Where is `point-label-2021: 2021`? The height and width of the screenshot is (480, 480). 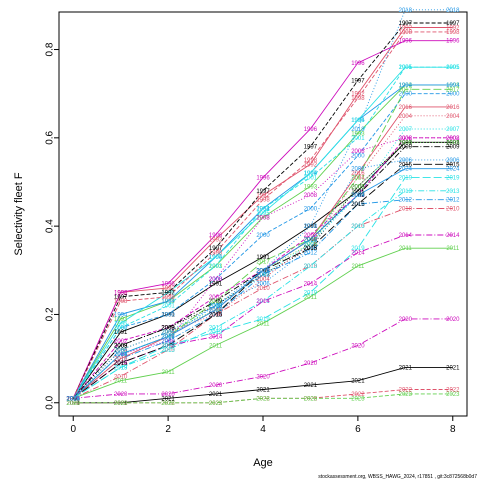
point-label-2021: 2021 is located at coordinates (358, 382).